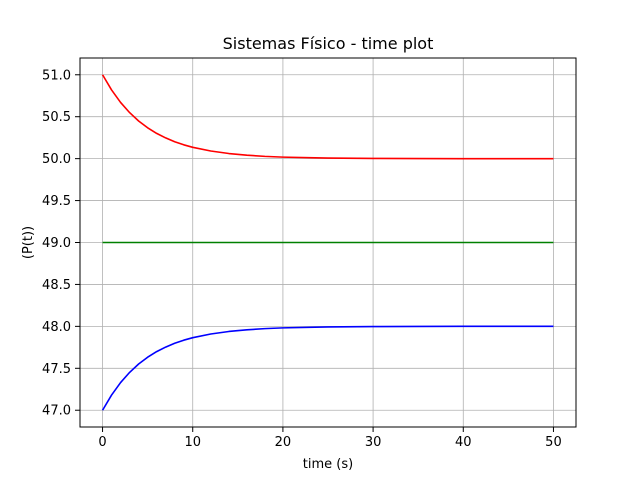 This screenshot has width=640, height=480. I want to click on y-tick-label: 47.0, so click(56, 411).